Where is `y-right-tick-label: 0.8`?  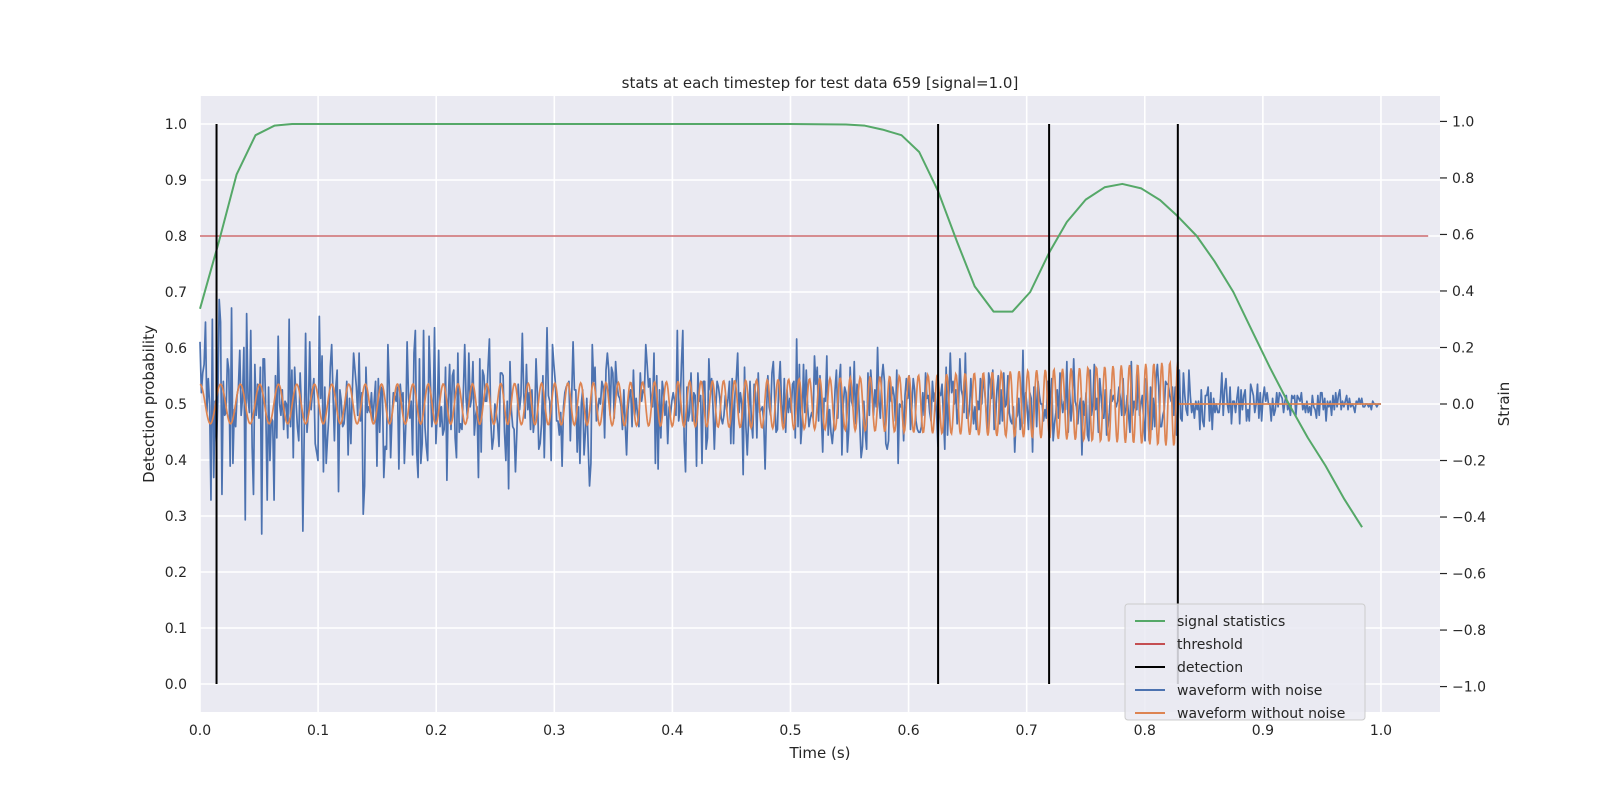 y-right-tick-label: 0.8 is located at coordinates (1463, 179).